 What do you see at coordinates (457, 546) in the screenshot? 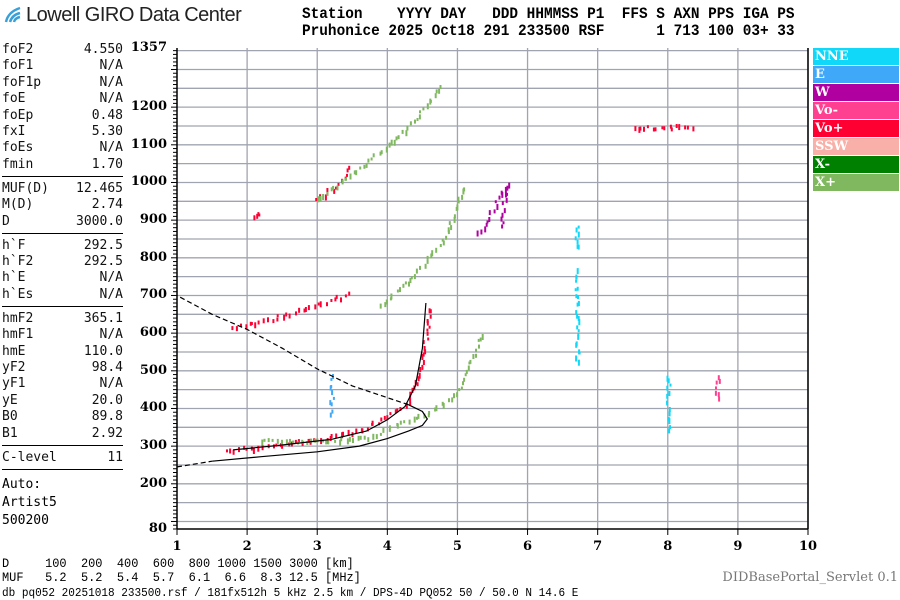
I see `x-tick-label: 5` at bounding box center [457, 546].